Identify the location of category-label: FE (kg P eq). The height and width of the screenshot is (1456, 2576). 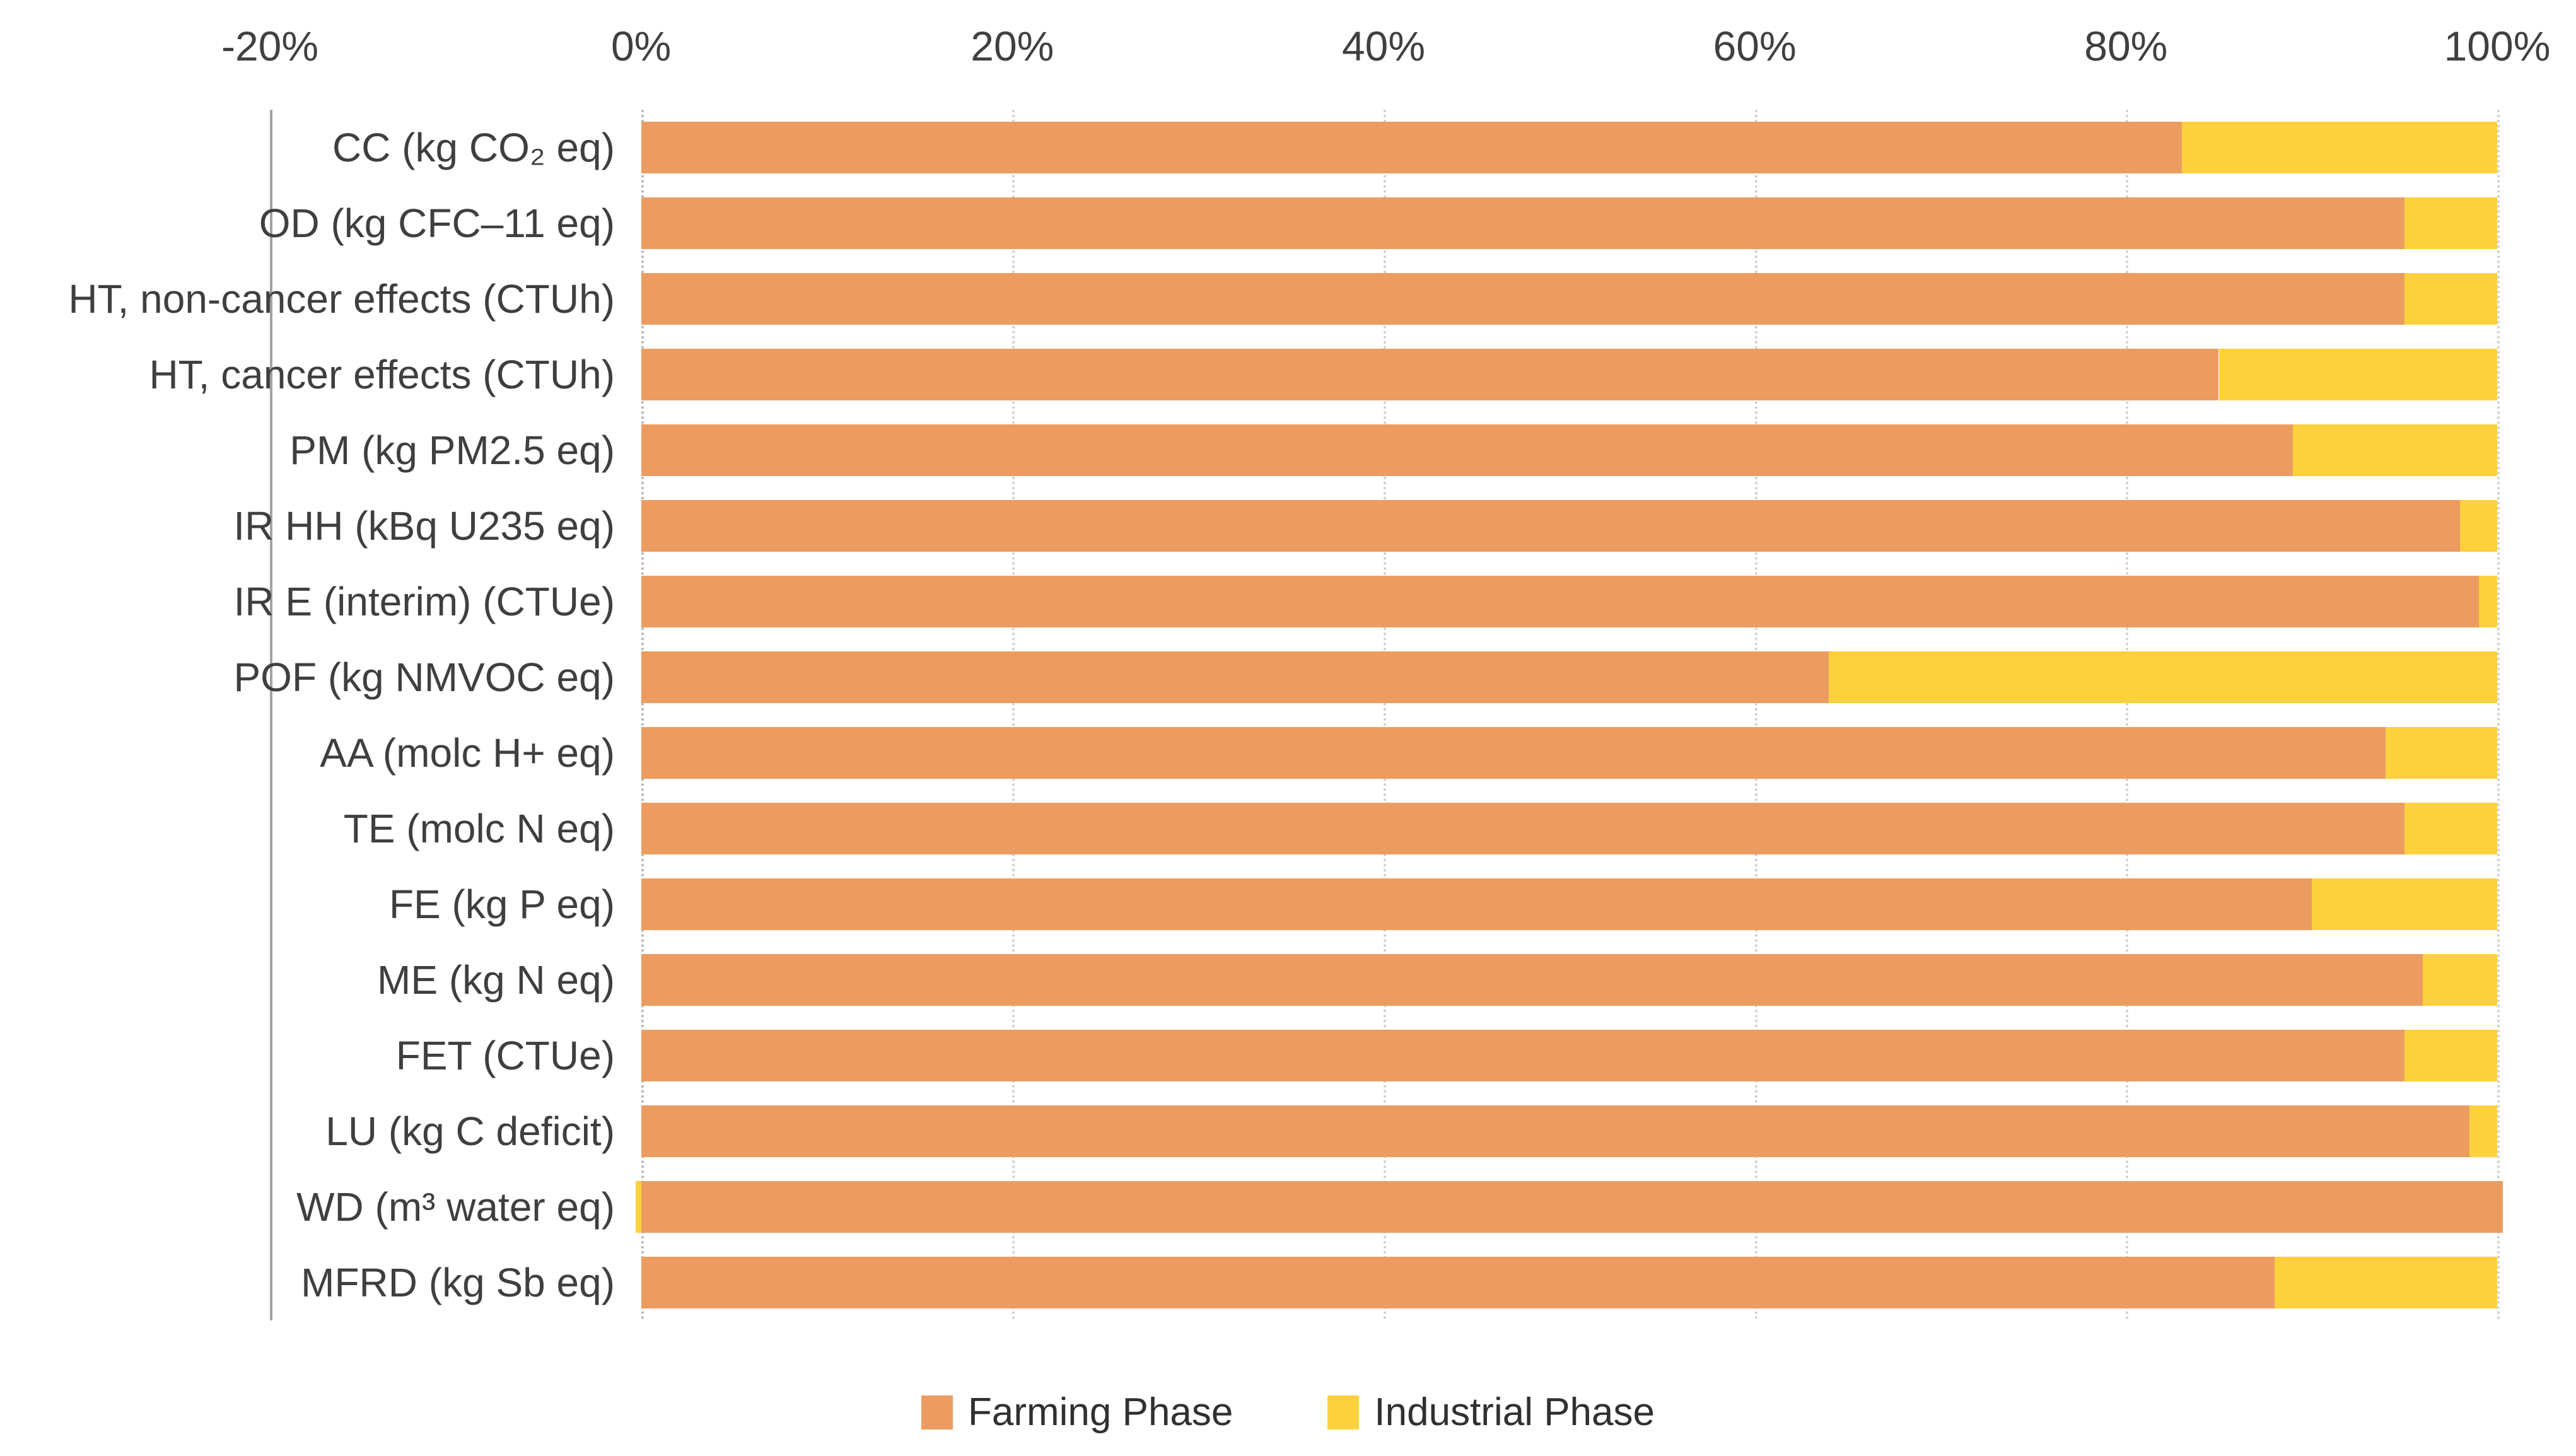
(502, 904).